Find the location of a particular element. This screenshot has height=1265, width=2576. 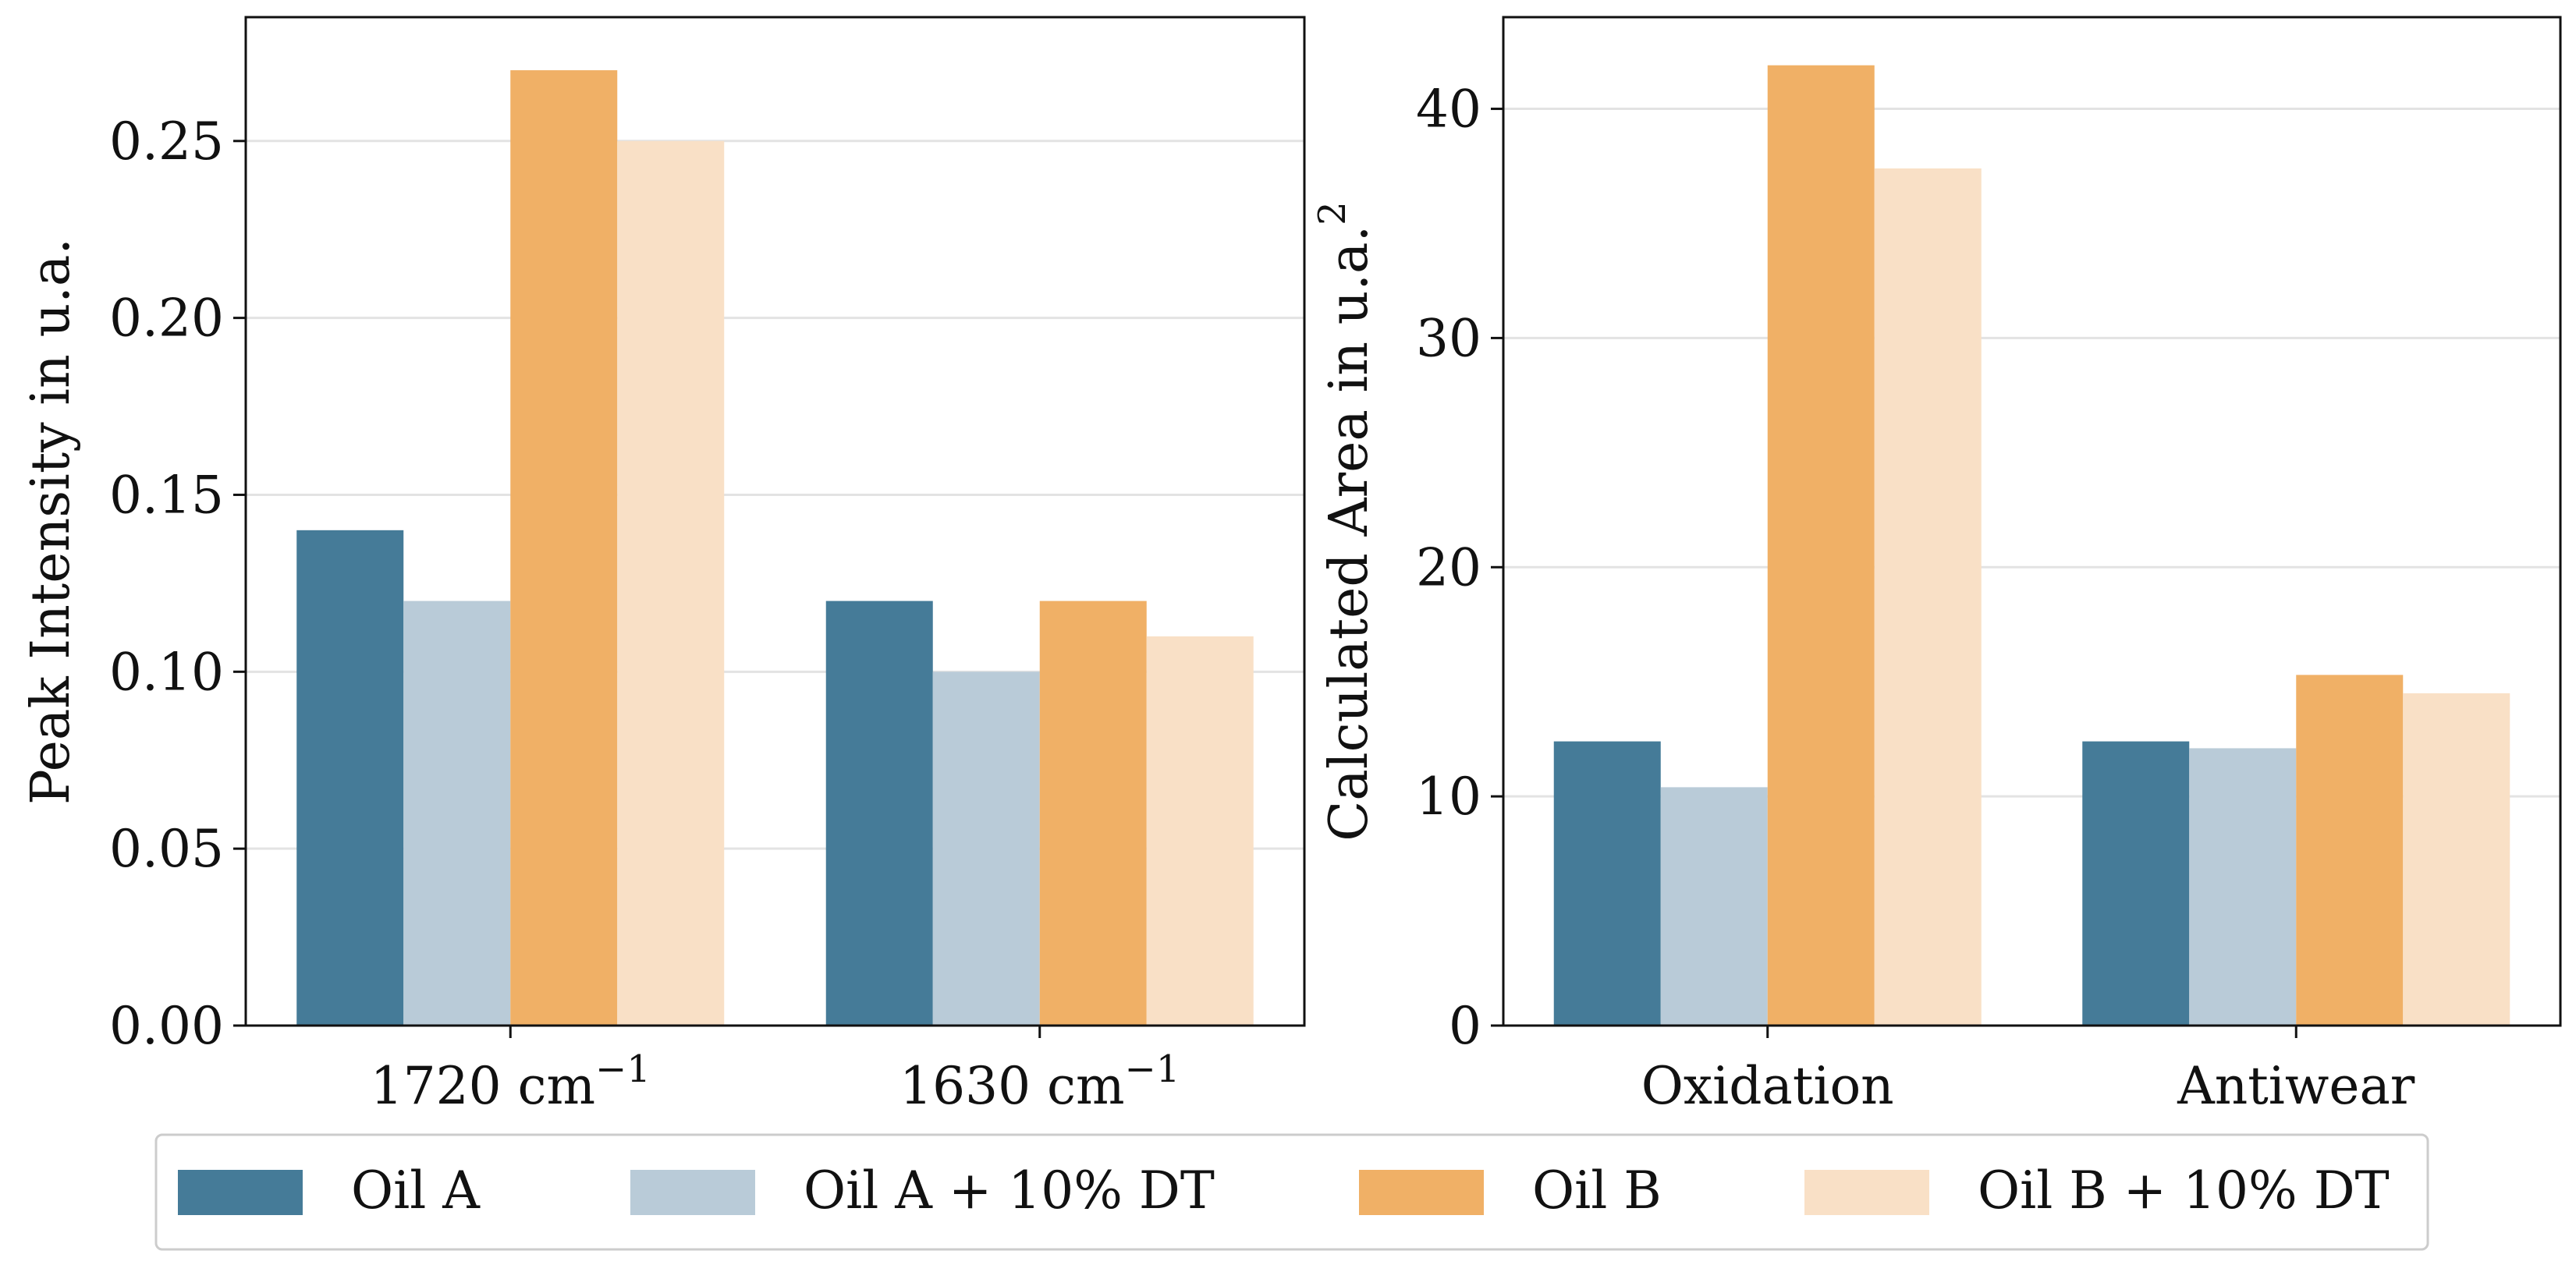

y-axis-label: Calculated Area in u.a.2 is located at coordinates (1345, 521).